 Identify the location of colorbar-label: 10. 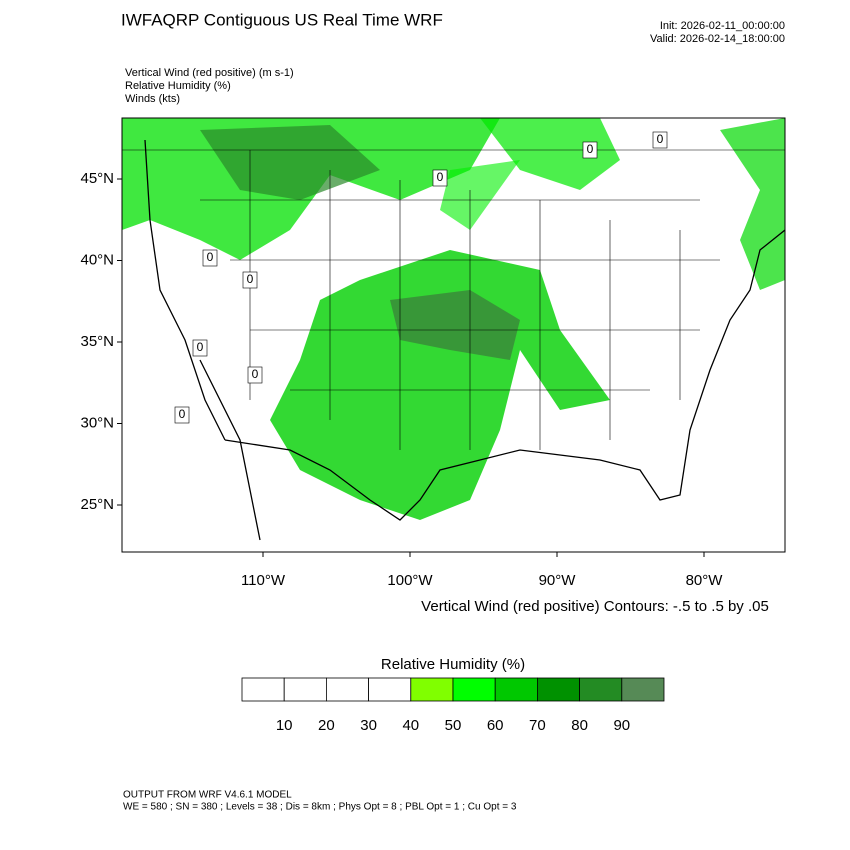
(284, 725).